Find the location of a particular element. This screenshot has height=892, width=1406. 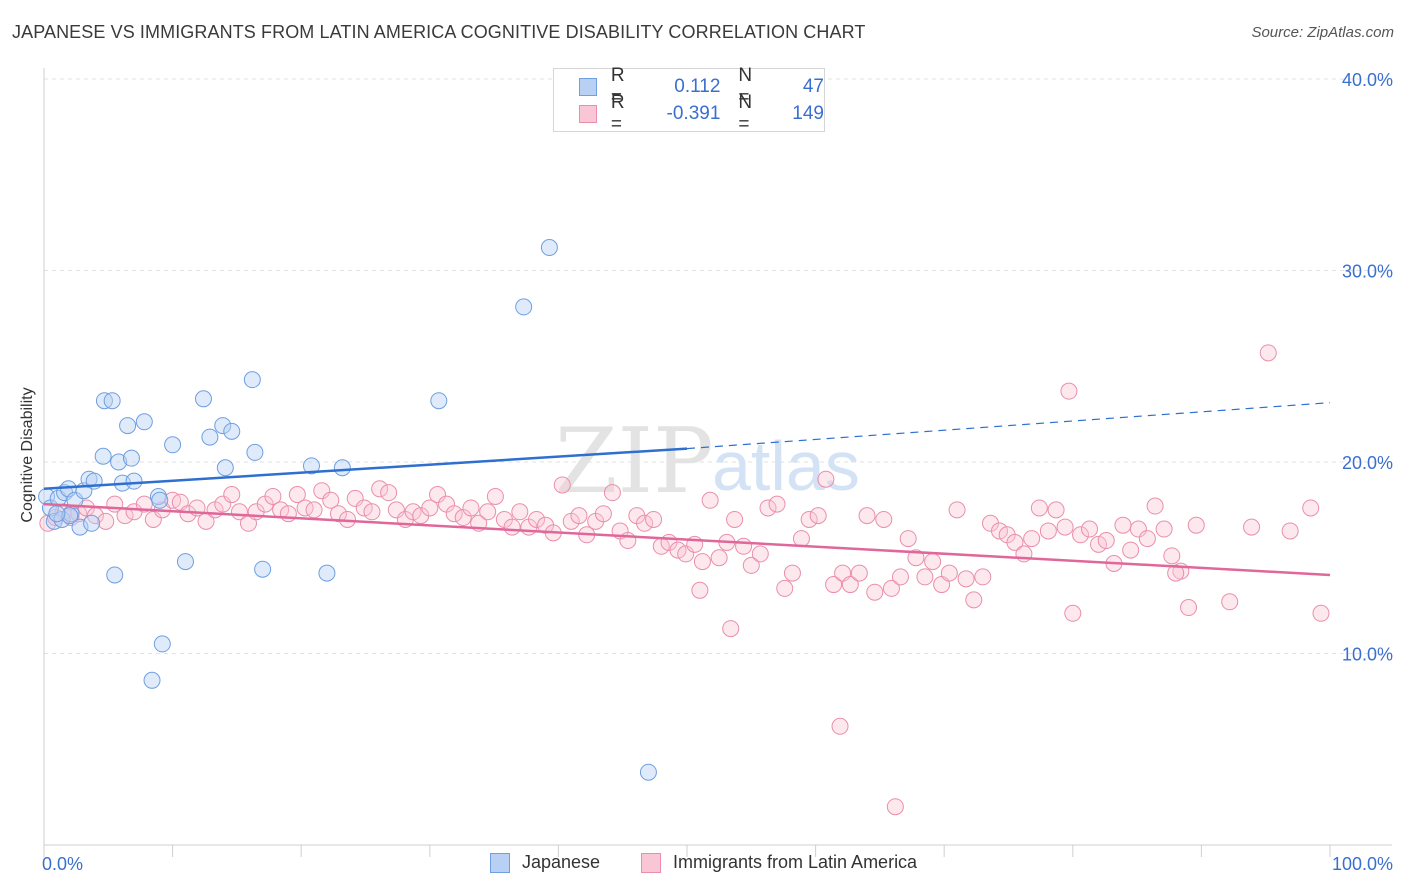

bottom-legend: Japanese Immigrants from Latin America is located at coordinates (703, 865).